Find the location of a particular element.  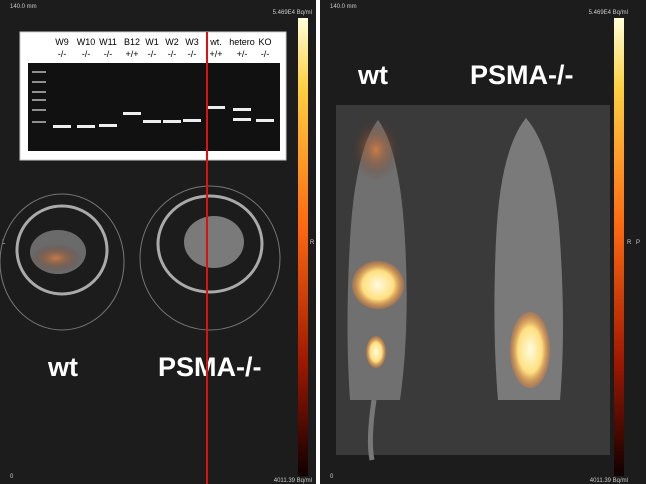

lane-name: W9 is located at coordinates (62, 42).